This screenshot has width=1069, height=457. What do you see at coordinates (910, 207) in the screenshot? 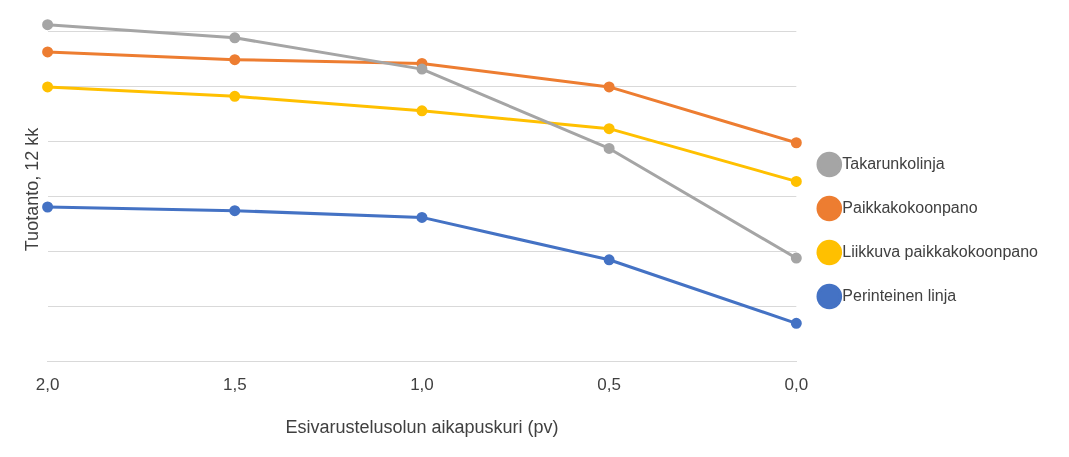
I see `legend-label: Paikkakokoonpano` at bounding box center [910, 207].